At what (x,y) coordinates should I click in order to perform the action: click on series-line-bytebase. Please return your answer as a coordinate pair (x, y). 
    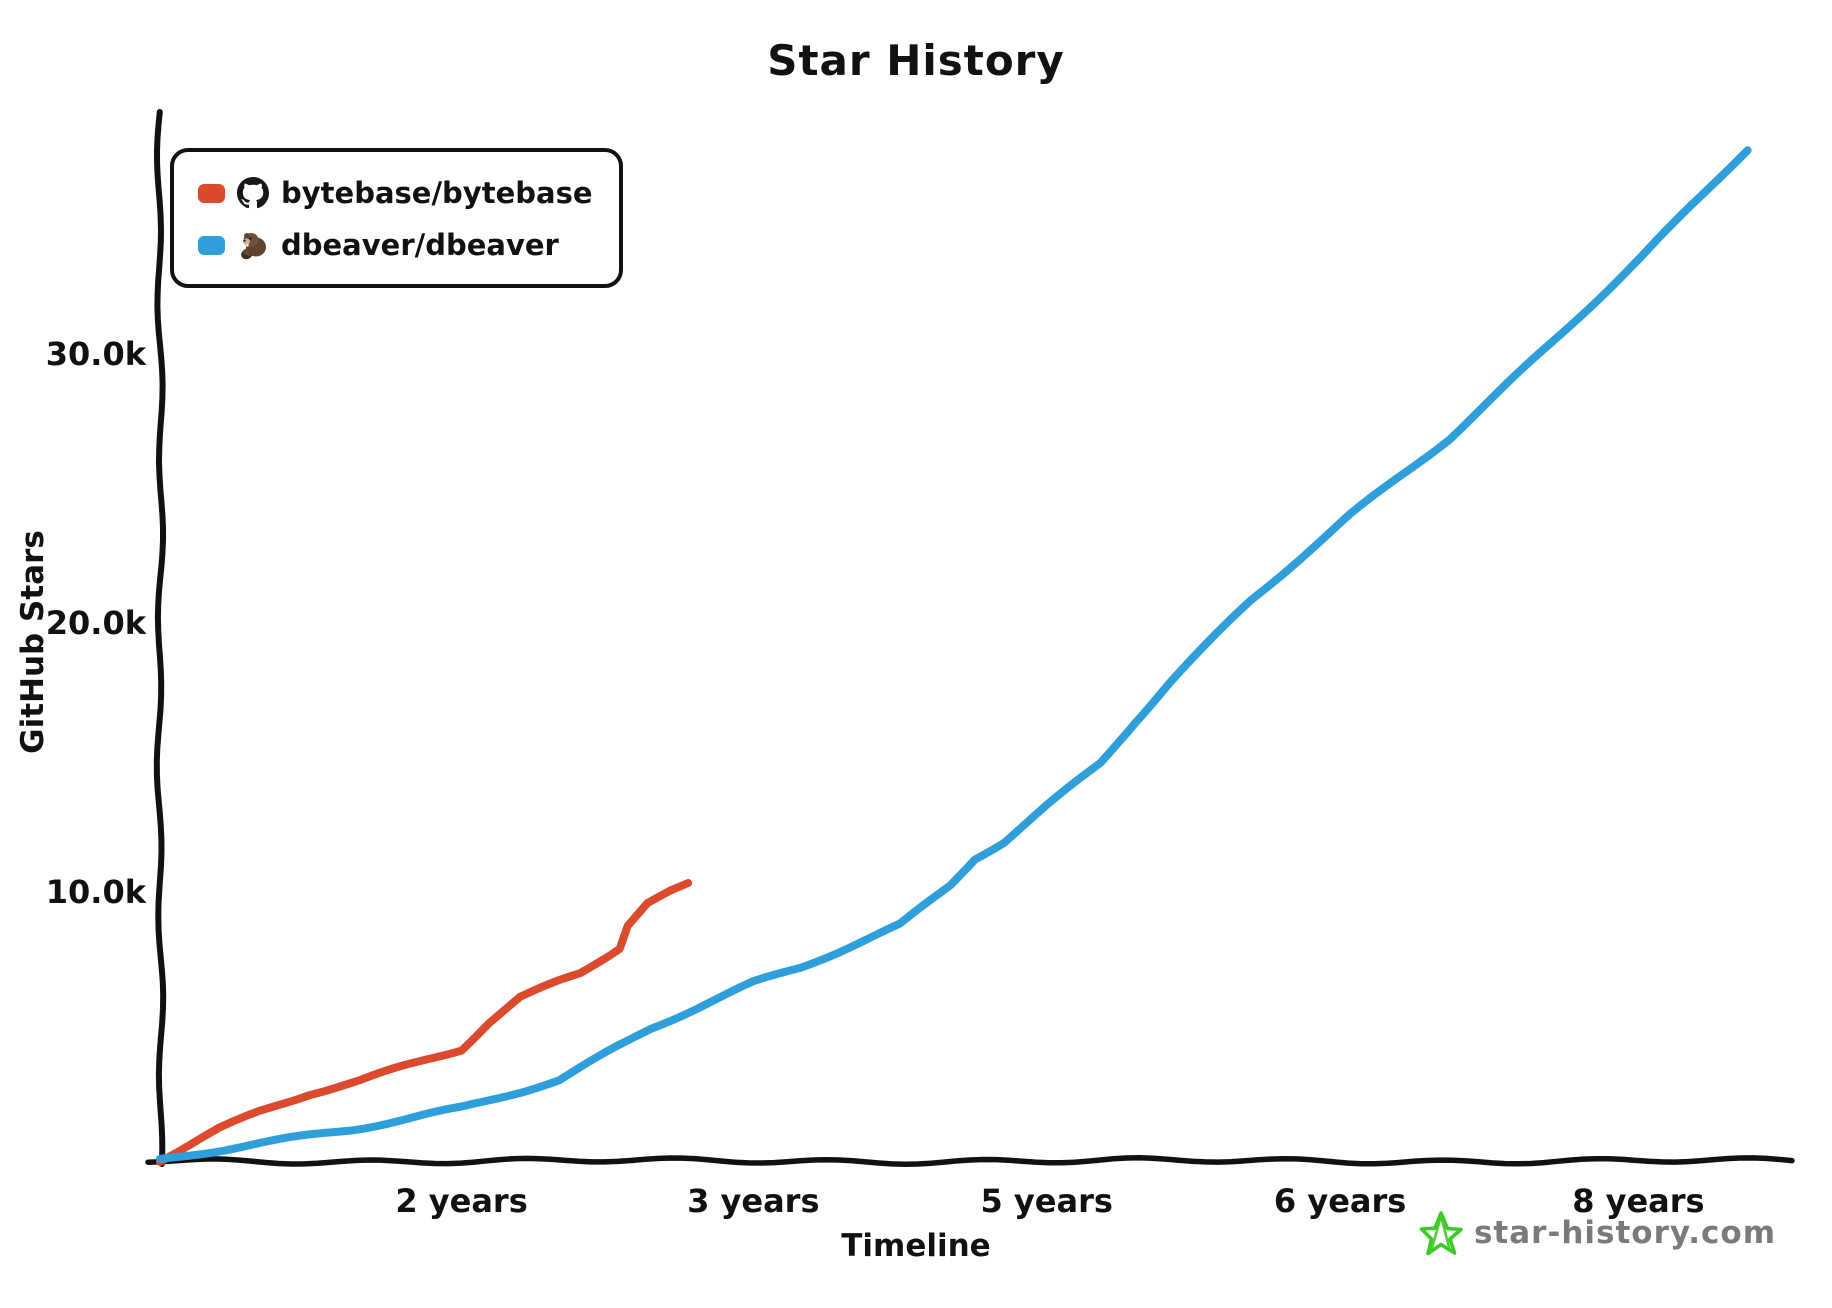
    Looking at the image, I should click on (424, 1022).